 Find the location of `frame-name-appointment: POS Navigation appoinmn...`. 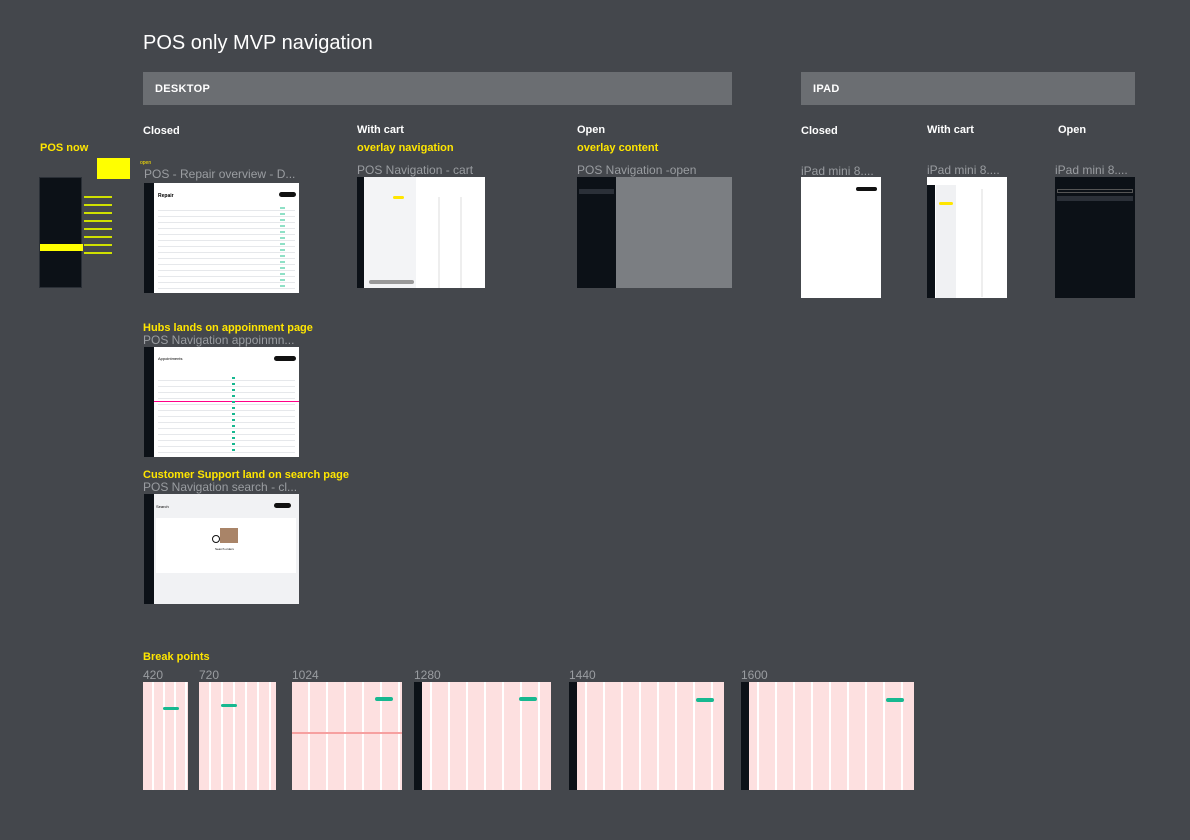

frame-name-appointment: POS Navigation appoinmn... is located at coordinates (219, 340).